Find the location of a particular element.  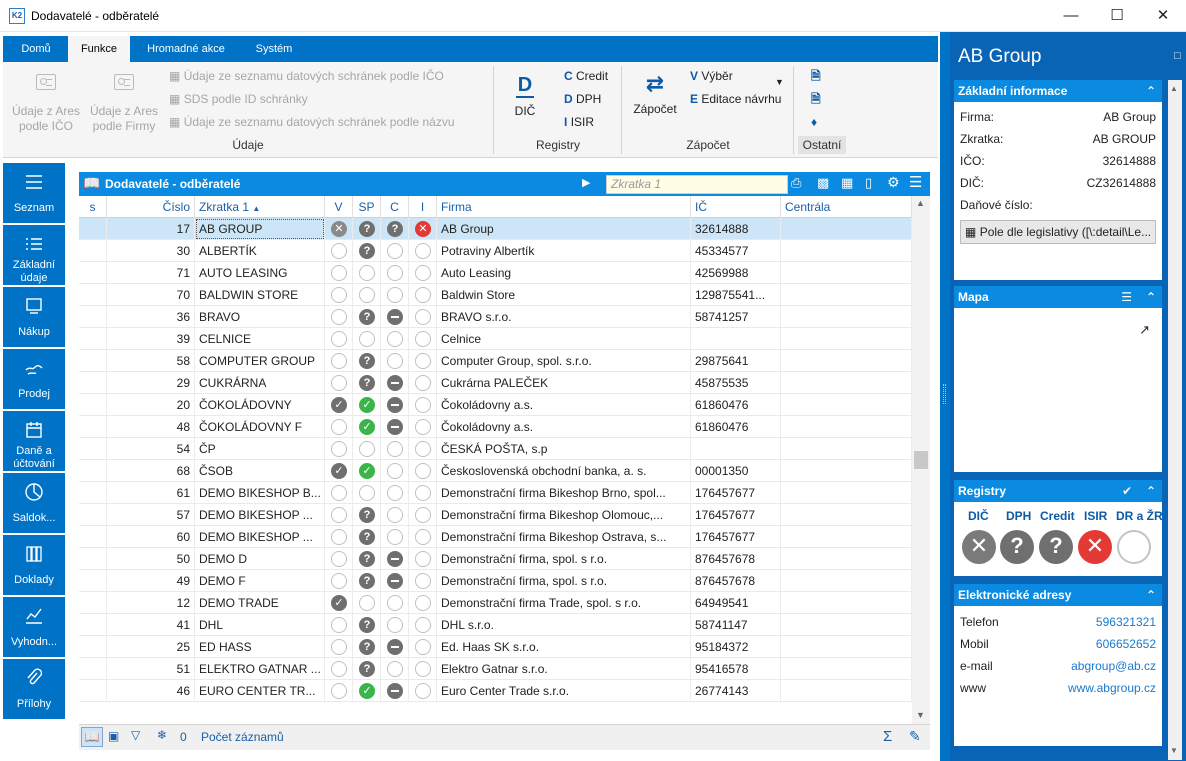

search-input: Zkratka 1 is located at coordinates (697, 184).